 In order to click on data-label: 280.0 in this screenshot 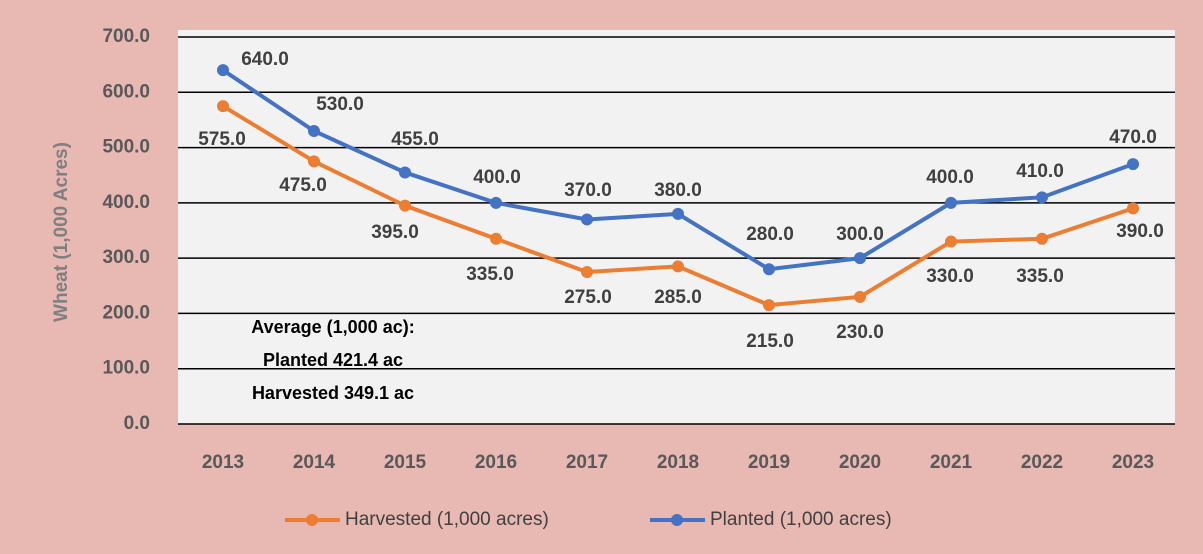, I will do `click(770, 234)`.